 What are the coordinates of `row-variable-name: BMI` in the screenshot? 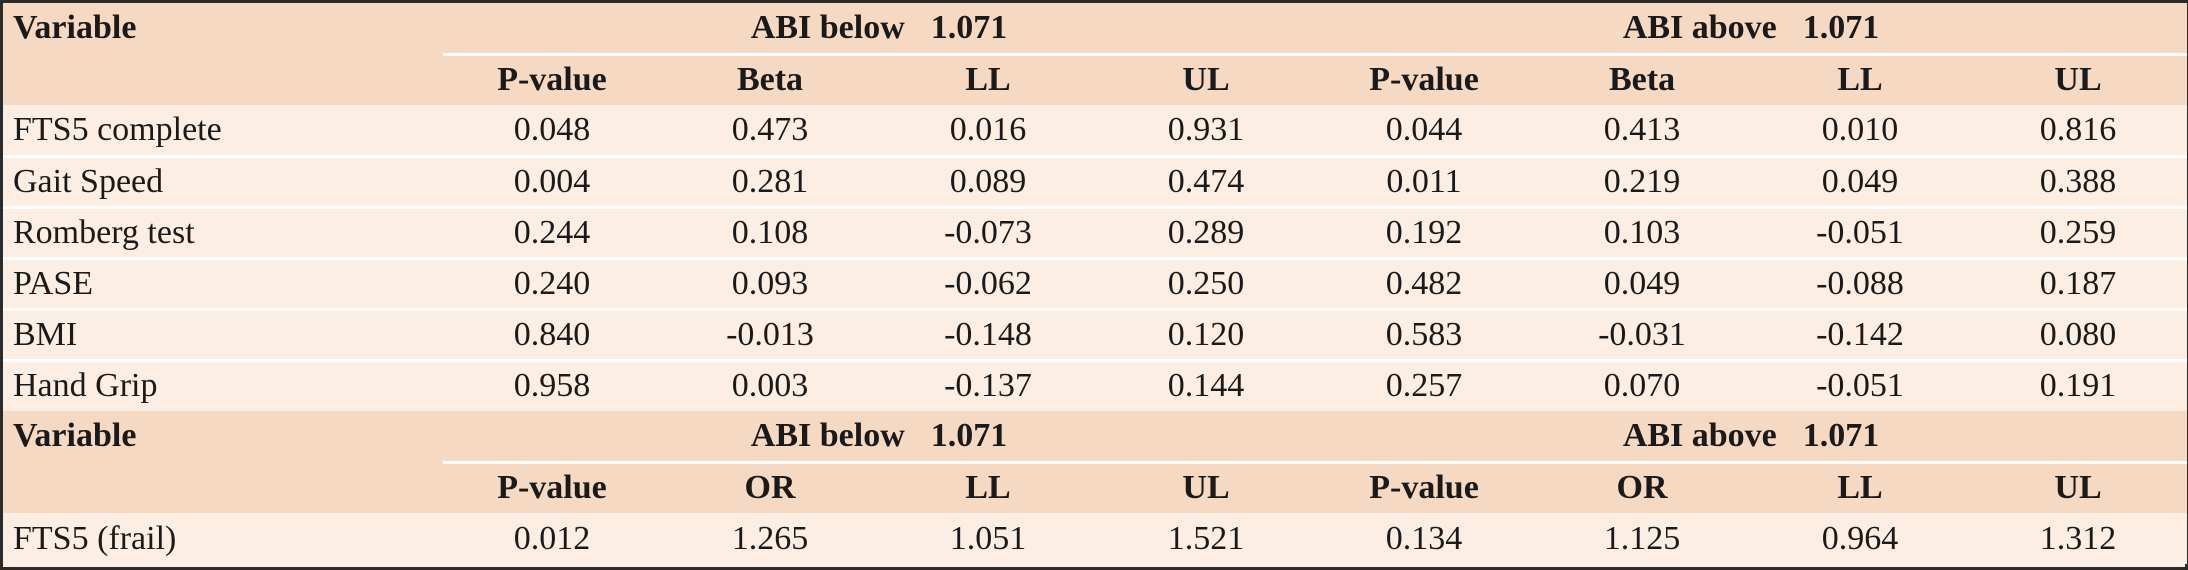 It's located at (223, 333).